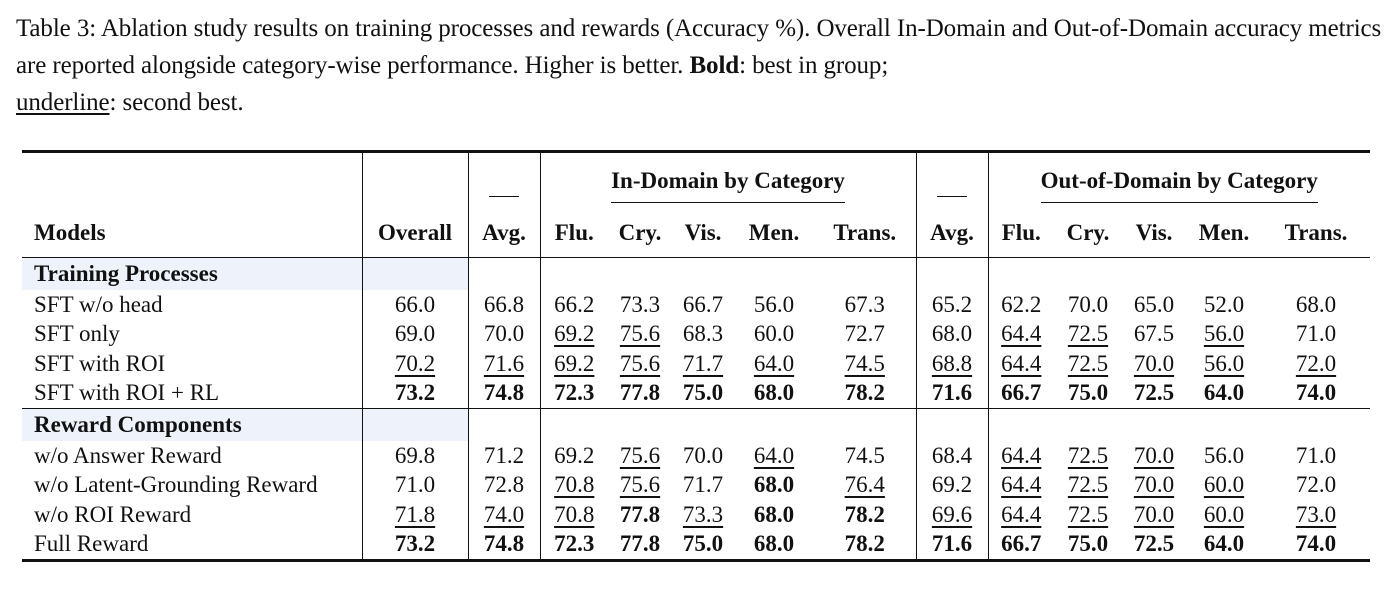 The height and width of the screenshot is (612, 1398). I want to click on table-cell: 70.8, so click(573, 515).